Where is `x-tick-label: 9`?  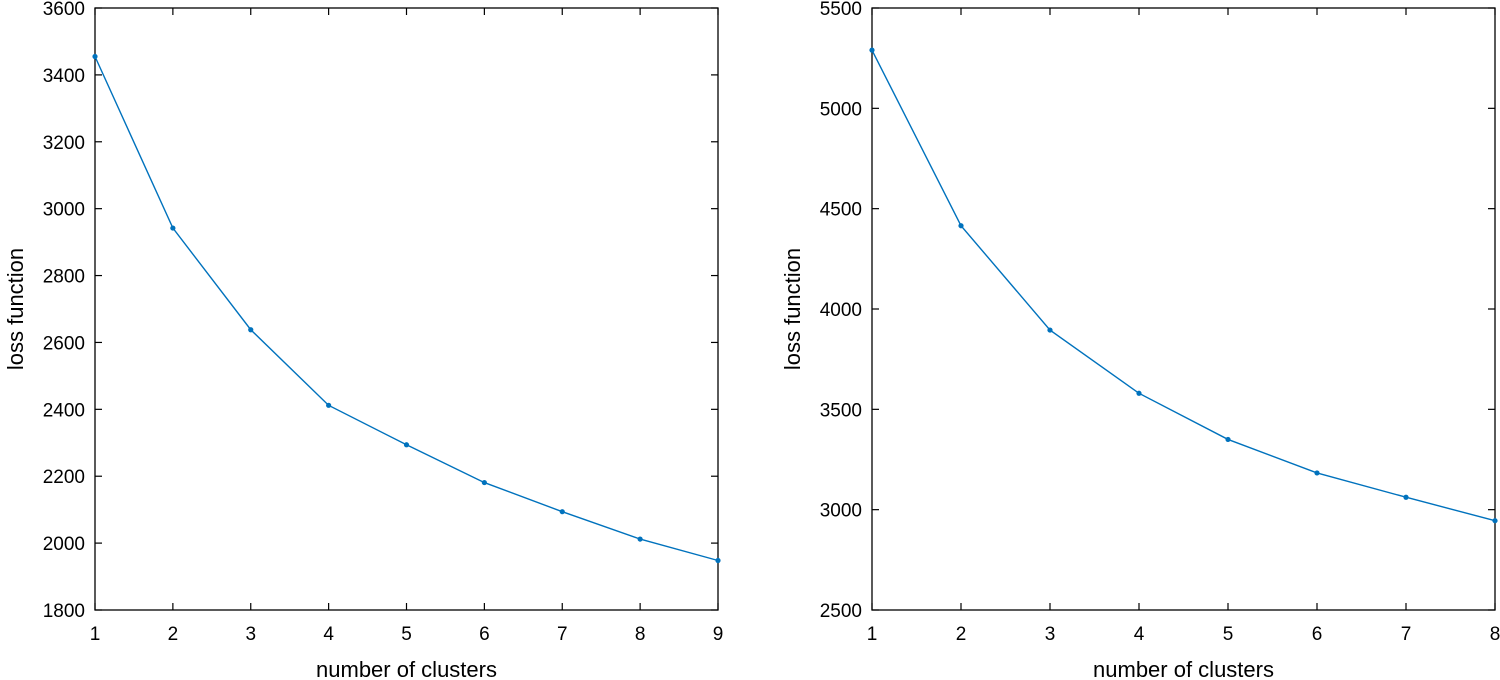
x-tick-label: 9 is located at coordinates (718, 634).